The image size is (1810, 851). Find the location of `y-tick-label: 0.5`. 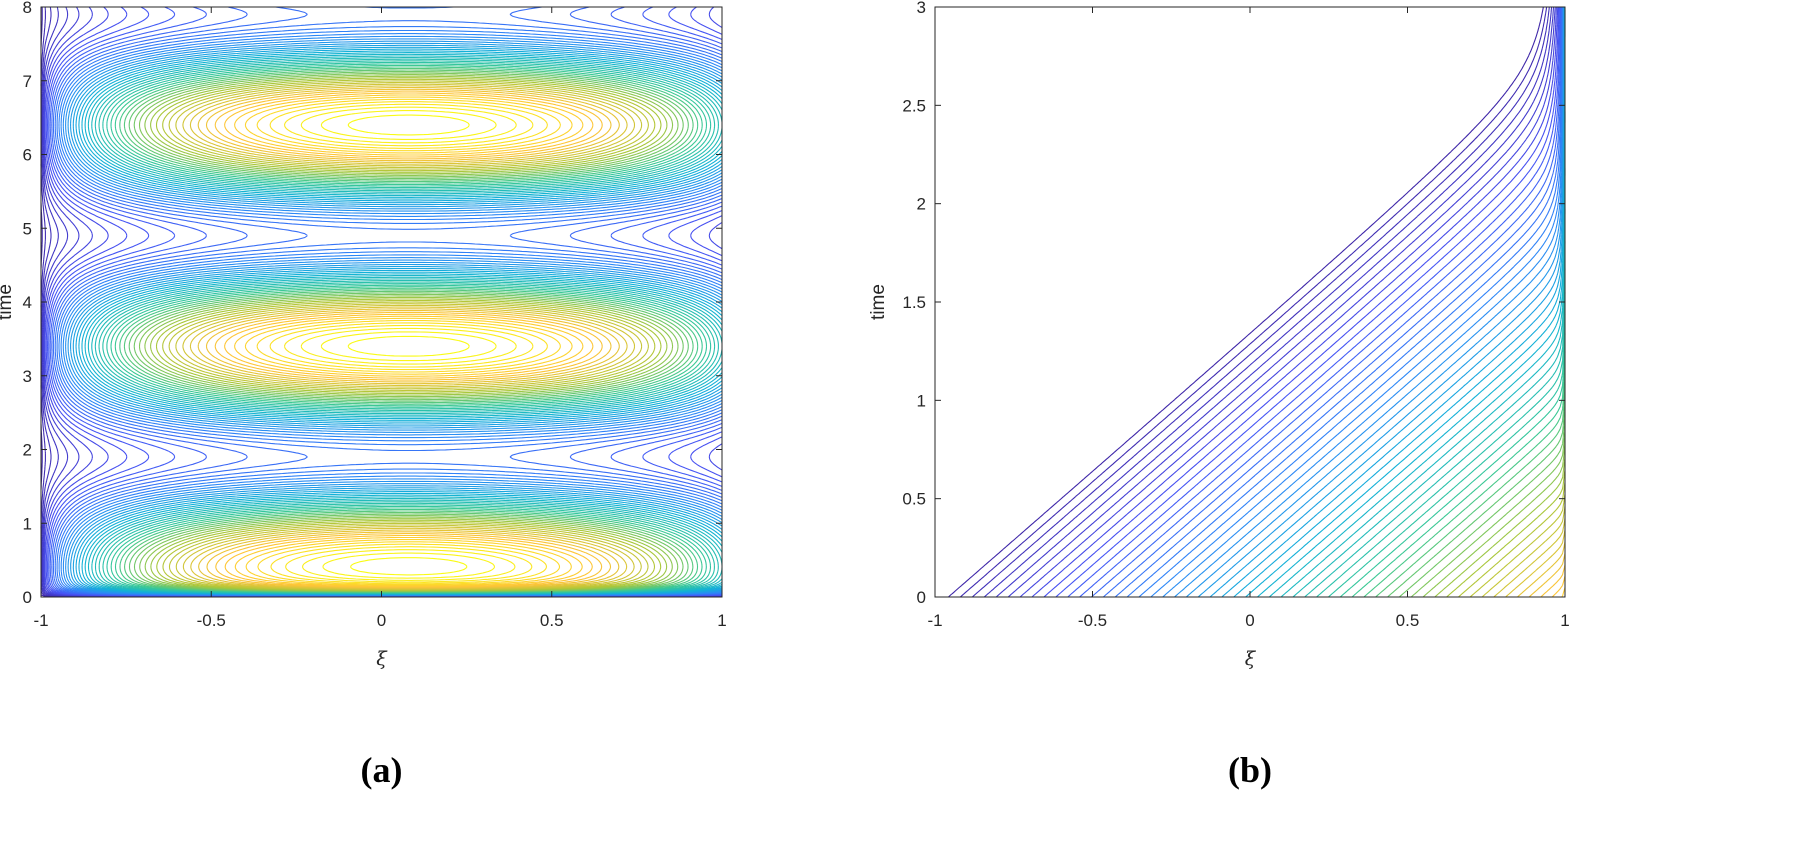

y-tick-label: 0.5 is located at coordinates (914, 499).